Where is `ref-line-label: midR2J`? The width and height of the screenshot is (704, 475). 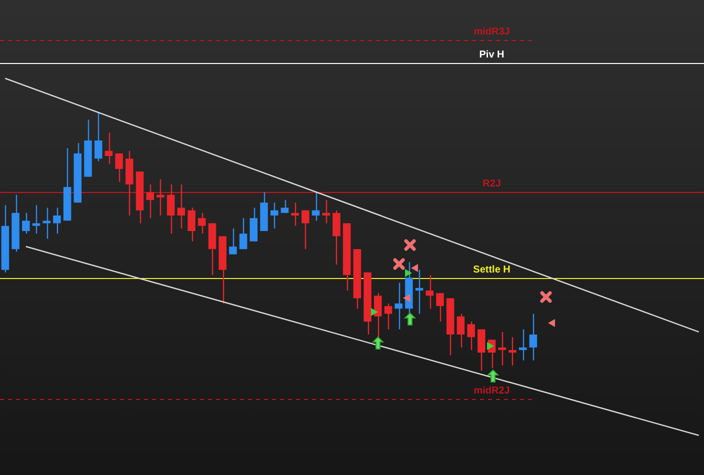
ref-line-label: midR2J is located at coordinates (492, 390).